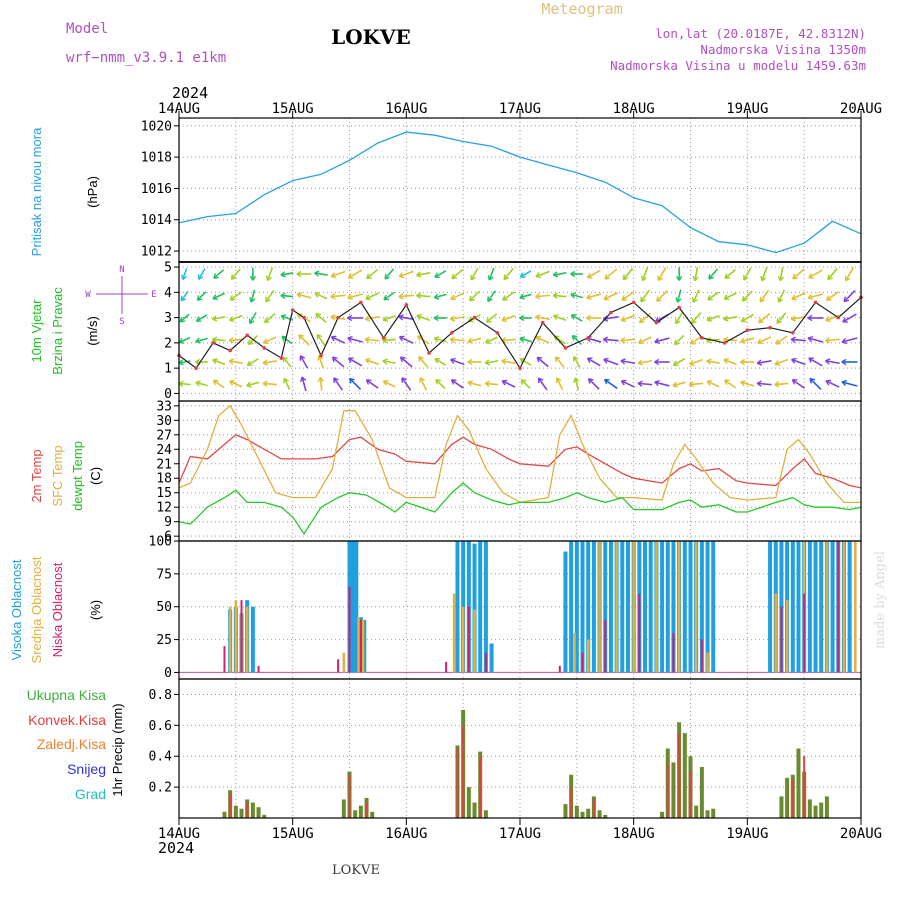 The height and width of the screenshot is (900, 900). Describe the element at coordinates (519, 454) in the screenshot. I see `temperature-series-line` at that location.